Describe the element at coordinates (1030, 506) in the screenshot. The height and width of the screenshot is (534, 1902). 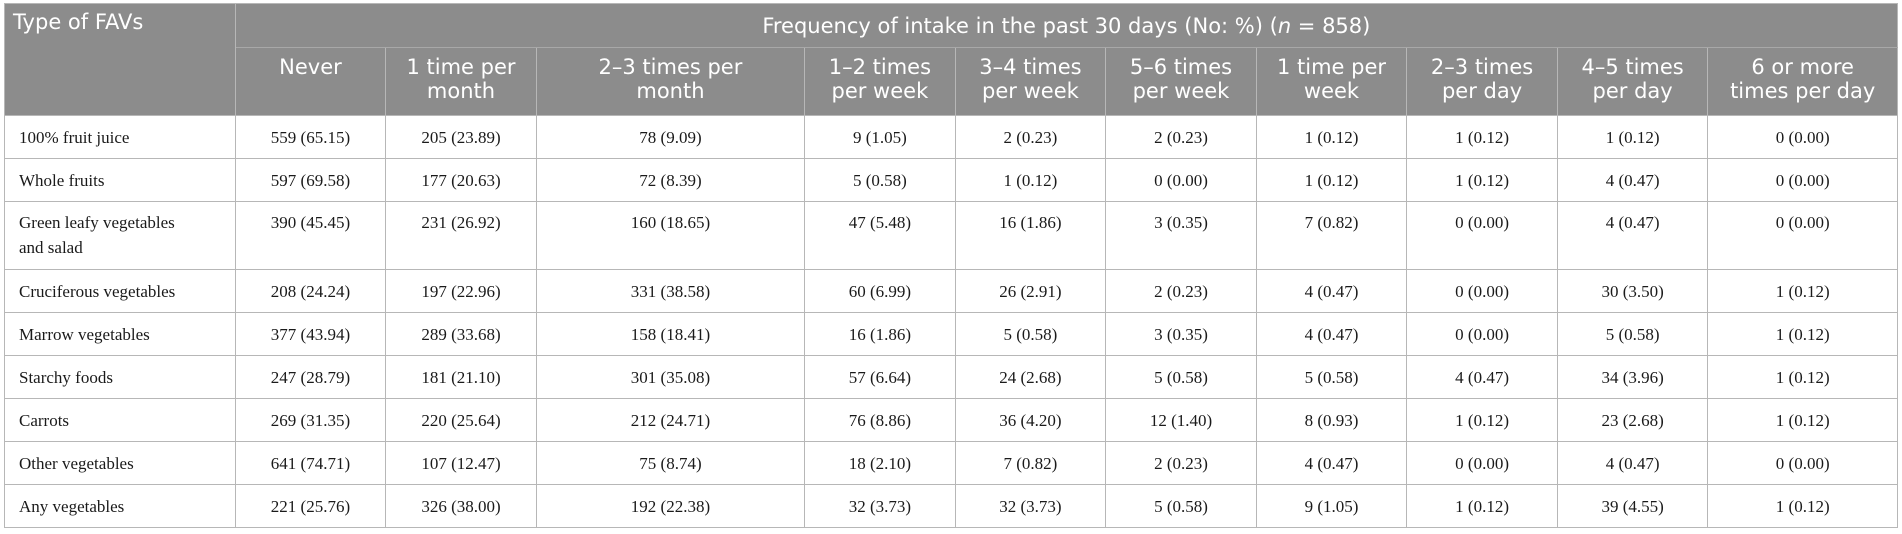
I see `value-cell: 32 (3.73)` at that location.